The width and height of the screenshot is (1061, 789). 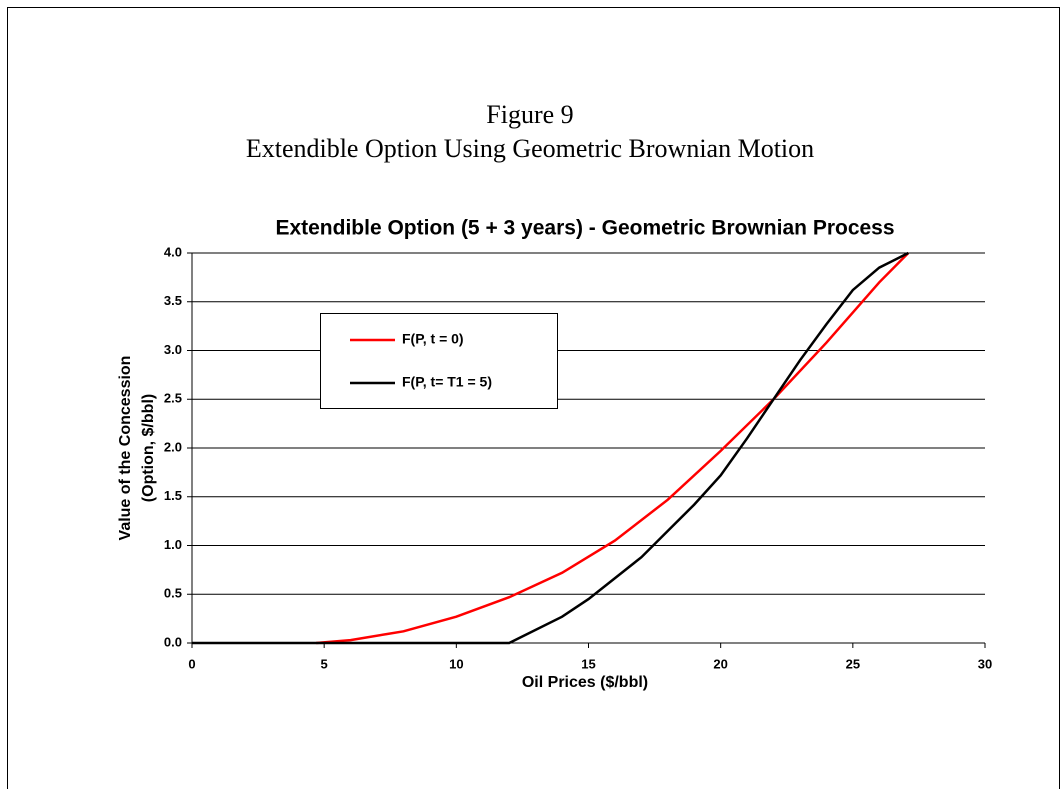 What do you see at coordinates (125, 448) in the screenshot?
I see `y-axis-label: Value of the Concession` at bounding box center [125, 448].